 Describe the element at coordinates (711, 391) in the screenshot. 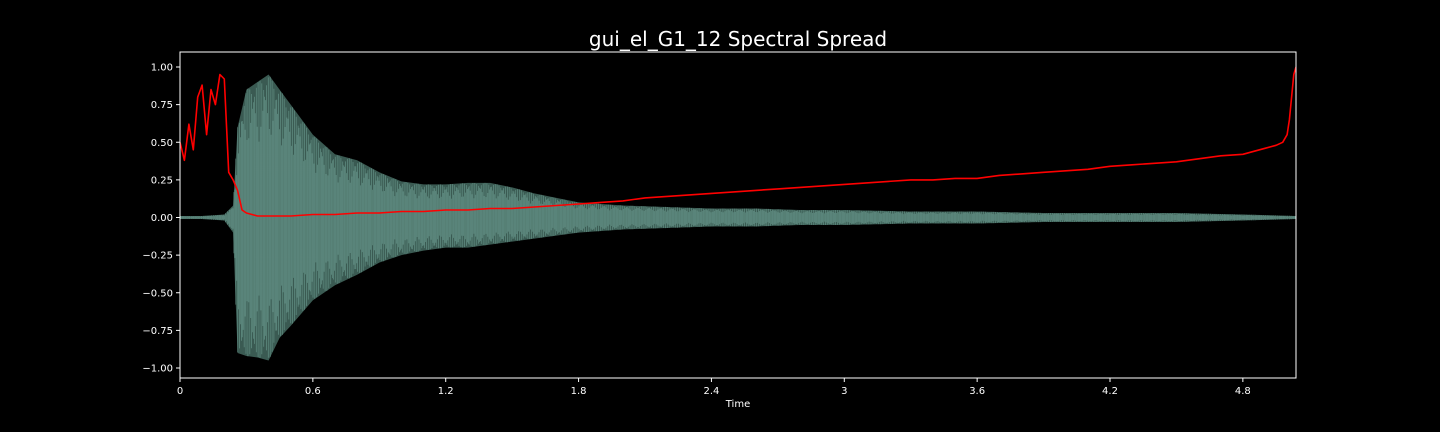

I see `x-tick-label: 2.4` at that location.